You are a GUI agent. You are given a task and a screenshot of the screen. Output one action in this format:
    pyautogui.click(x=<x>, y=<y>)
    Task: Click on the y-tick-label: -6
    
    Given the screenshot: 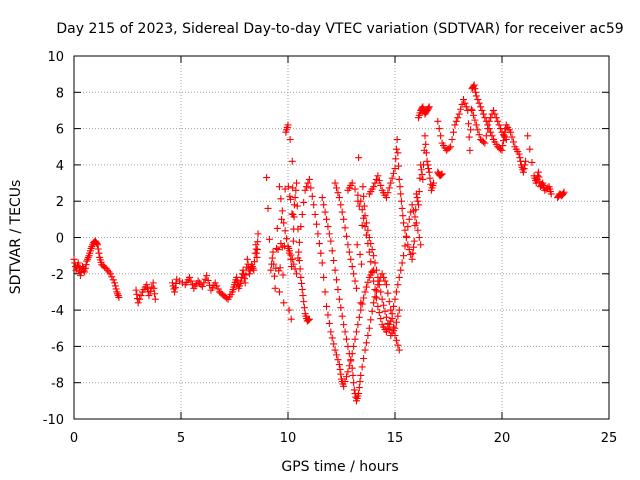 What is the action you would take?
    pyautogui.click(x=57, y=347)
    